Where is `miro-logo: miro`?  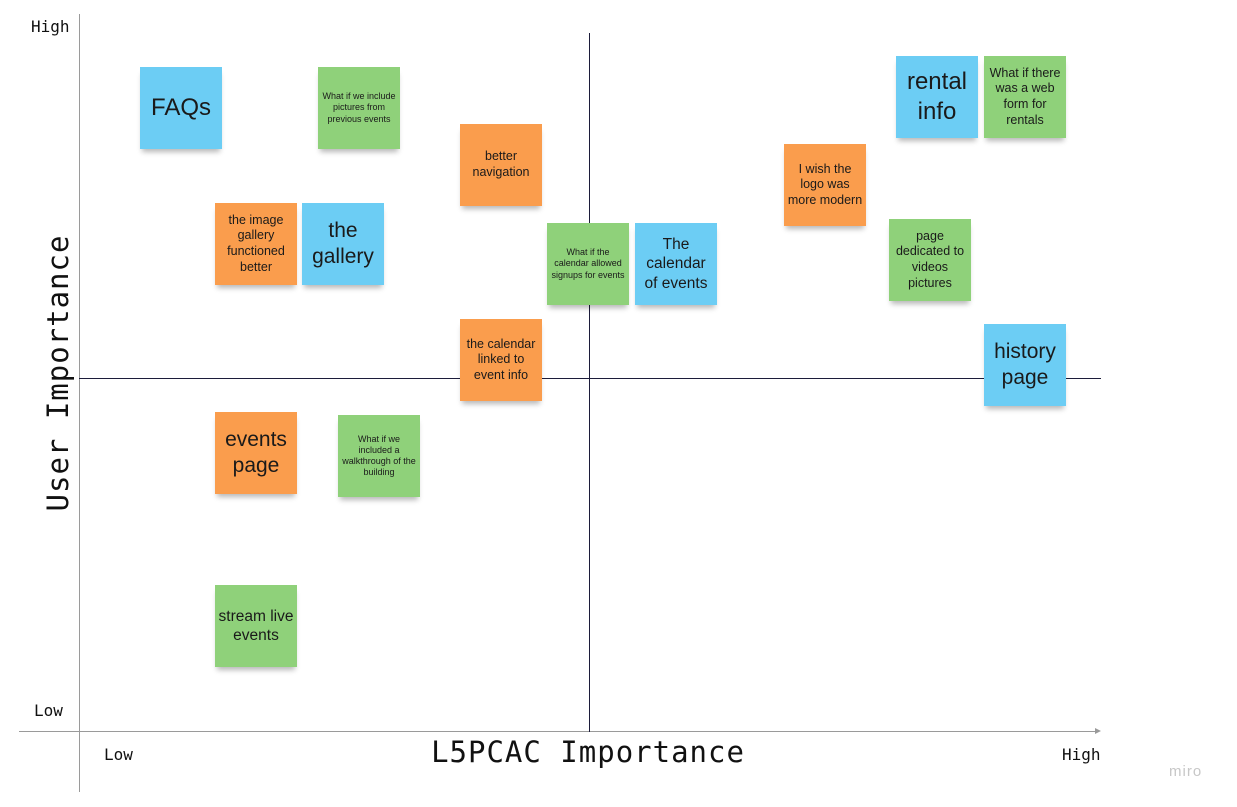
miro-logo: miro is located at coordinates (1186, 771).